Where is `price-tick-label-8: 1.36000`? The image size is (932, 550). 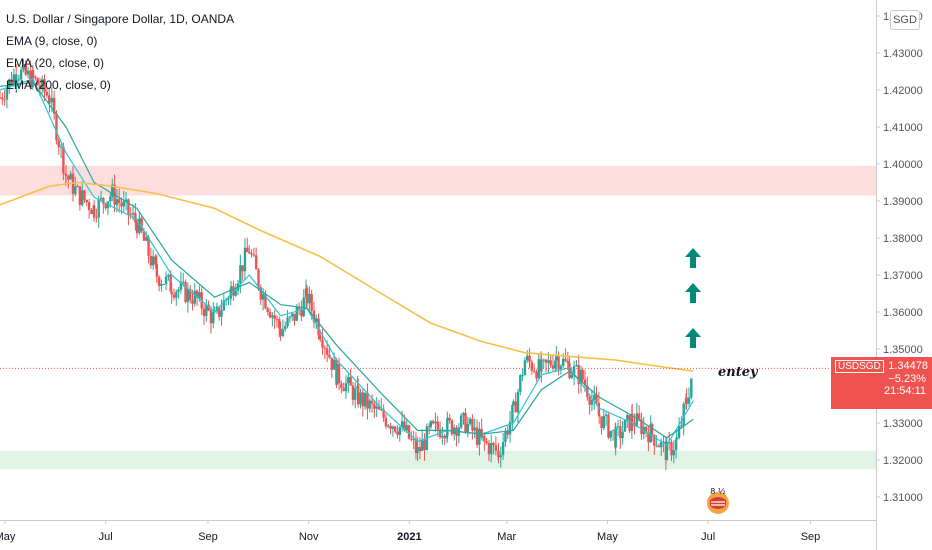
price-tick-label-8: 1.36000 is located at coordinates (903, 313).